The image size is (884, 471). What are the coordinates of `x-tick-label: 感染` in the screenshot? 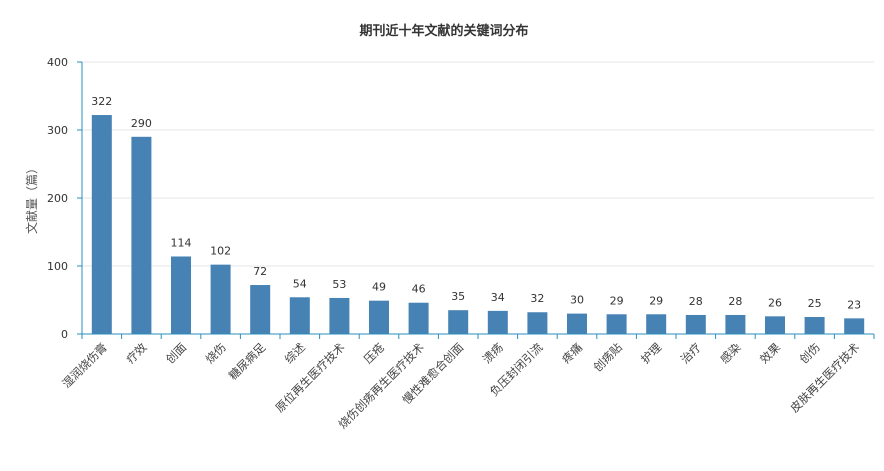 It's located at (730, 353).